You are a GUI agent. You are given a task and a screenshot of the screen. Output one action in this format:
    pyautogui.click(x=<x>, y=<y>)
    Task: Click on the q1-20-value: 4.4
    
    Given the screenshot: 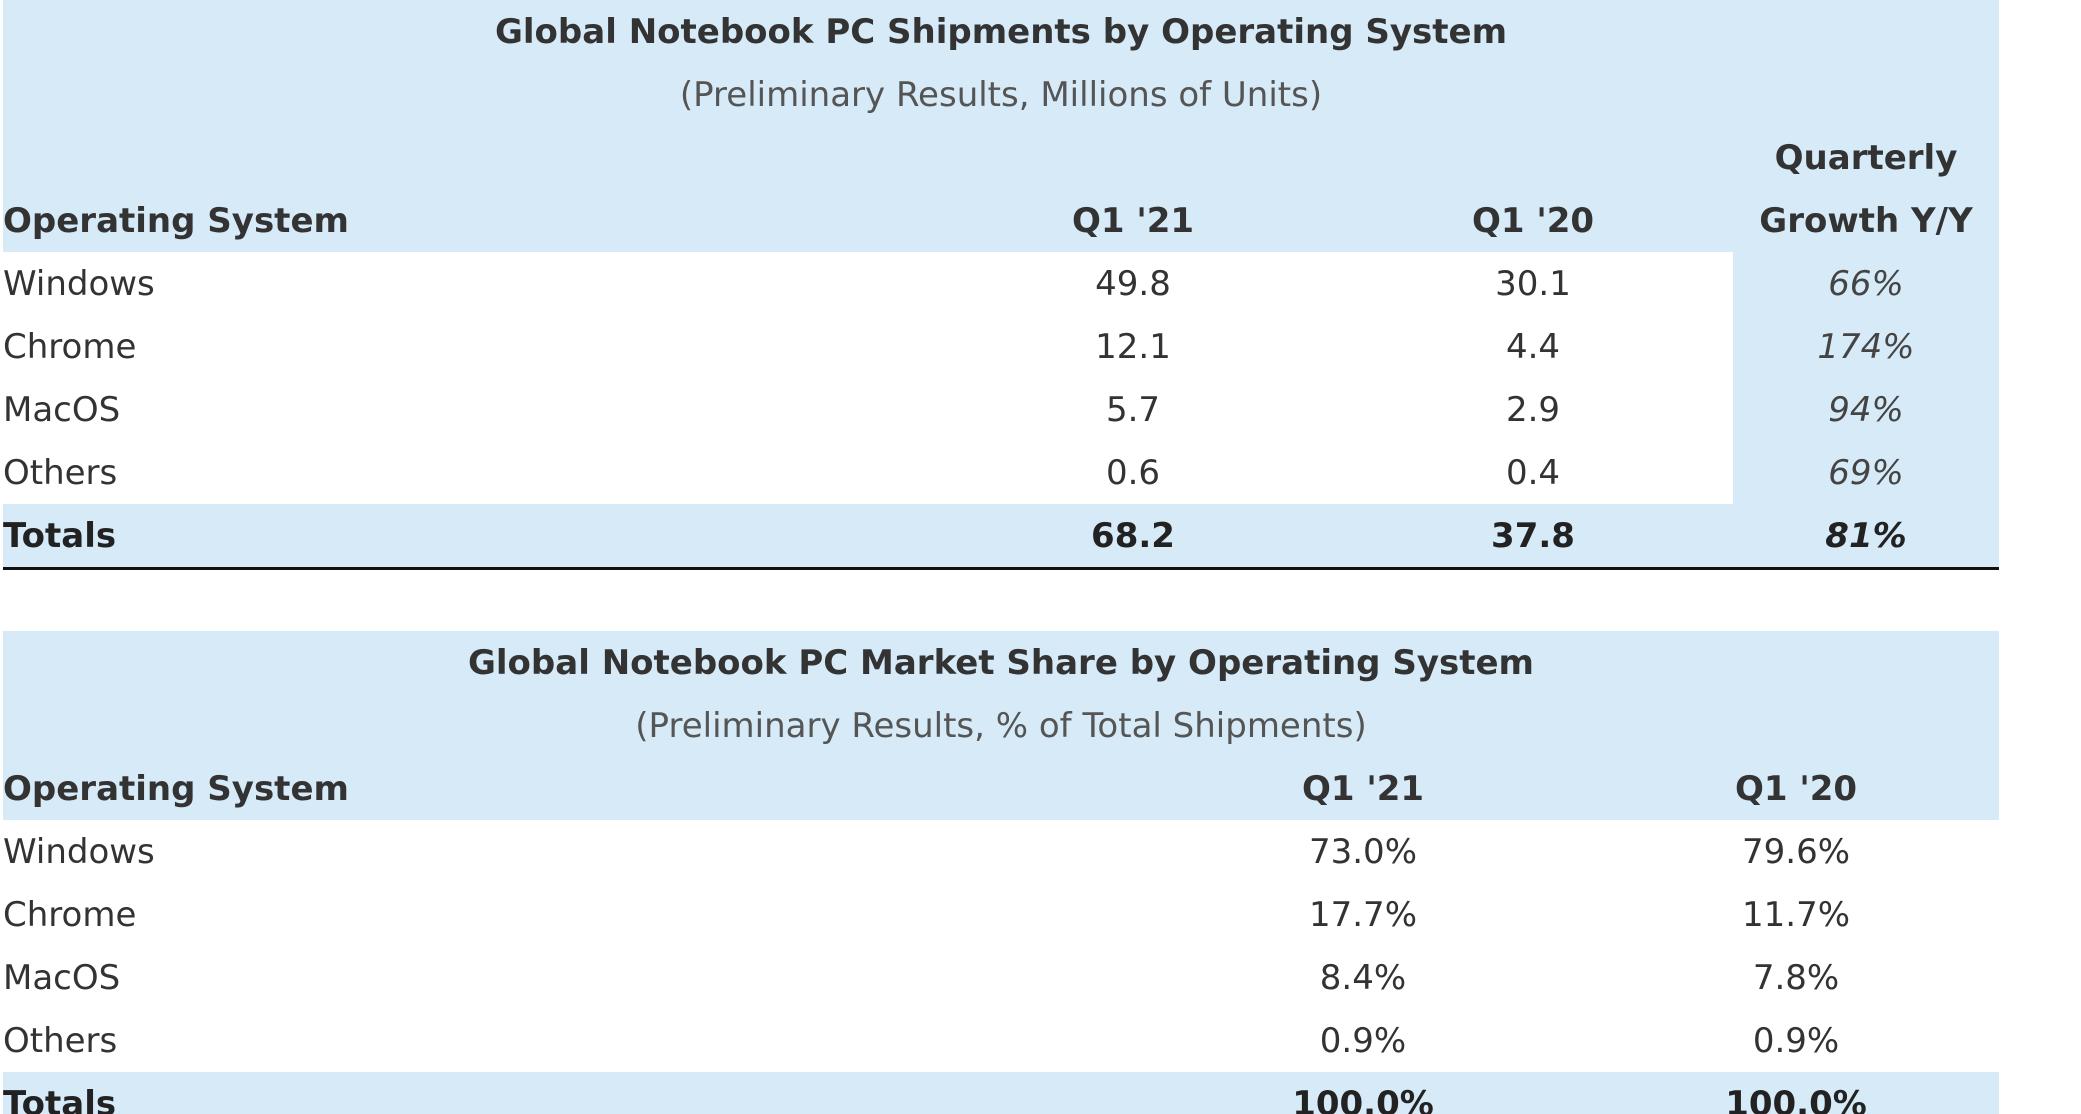 What is the action you would take?
    pyautogui.click(x=1533, y=346)
    